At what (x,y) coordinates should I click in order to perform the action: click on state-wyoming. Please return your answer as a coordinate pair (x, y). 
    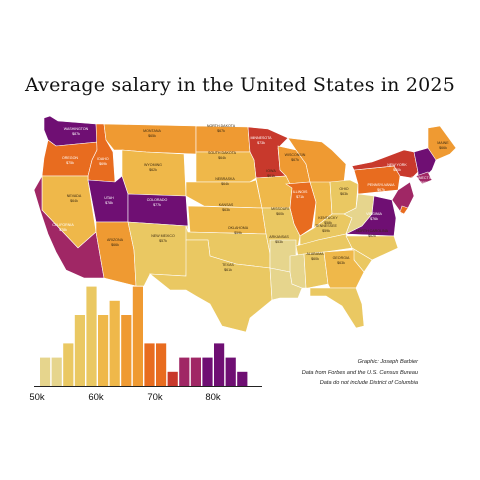
    Looking at the image, I should click on (154, 173).